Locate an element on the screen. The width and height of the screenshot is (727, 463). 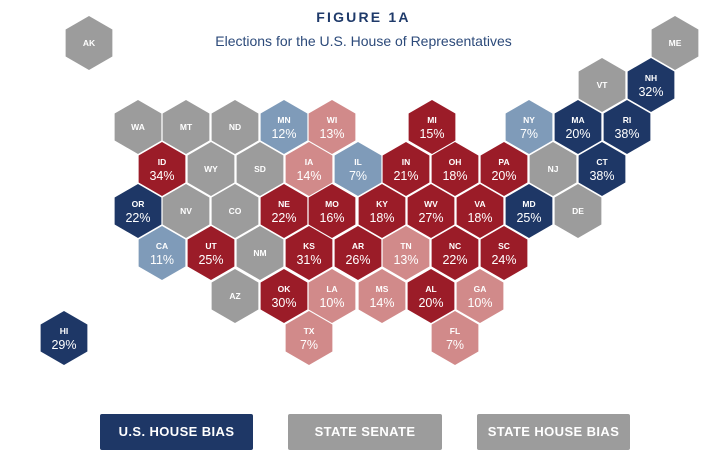
state-hex-in: IN 21% is located at coordinates (406, 169).